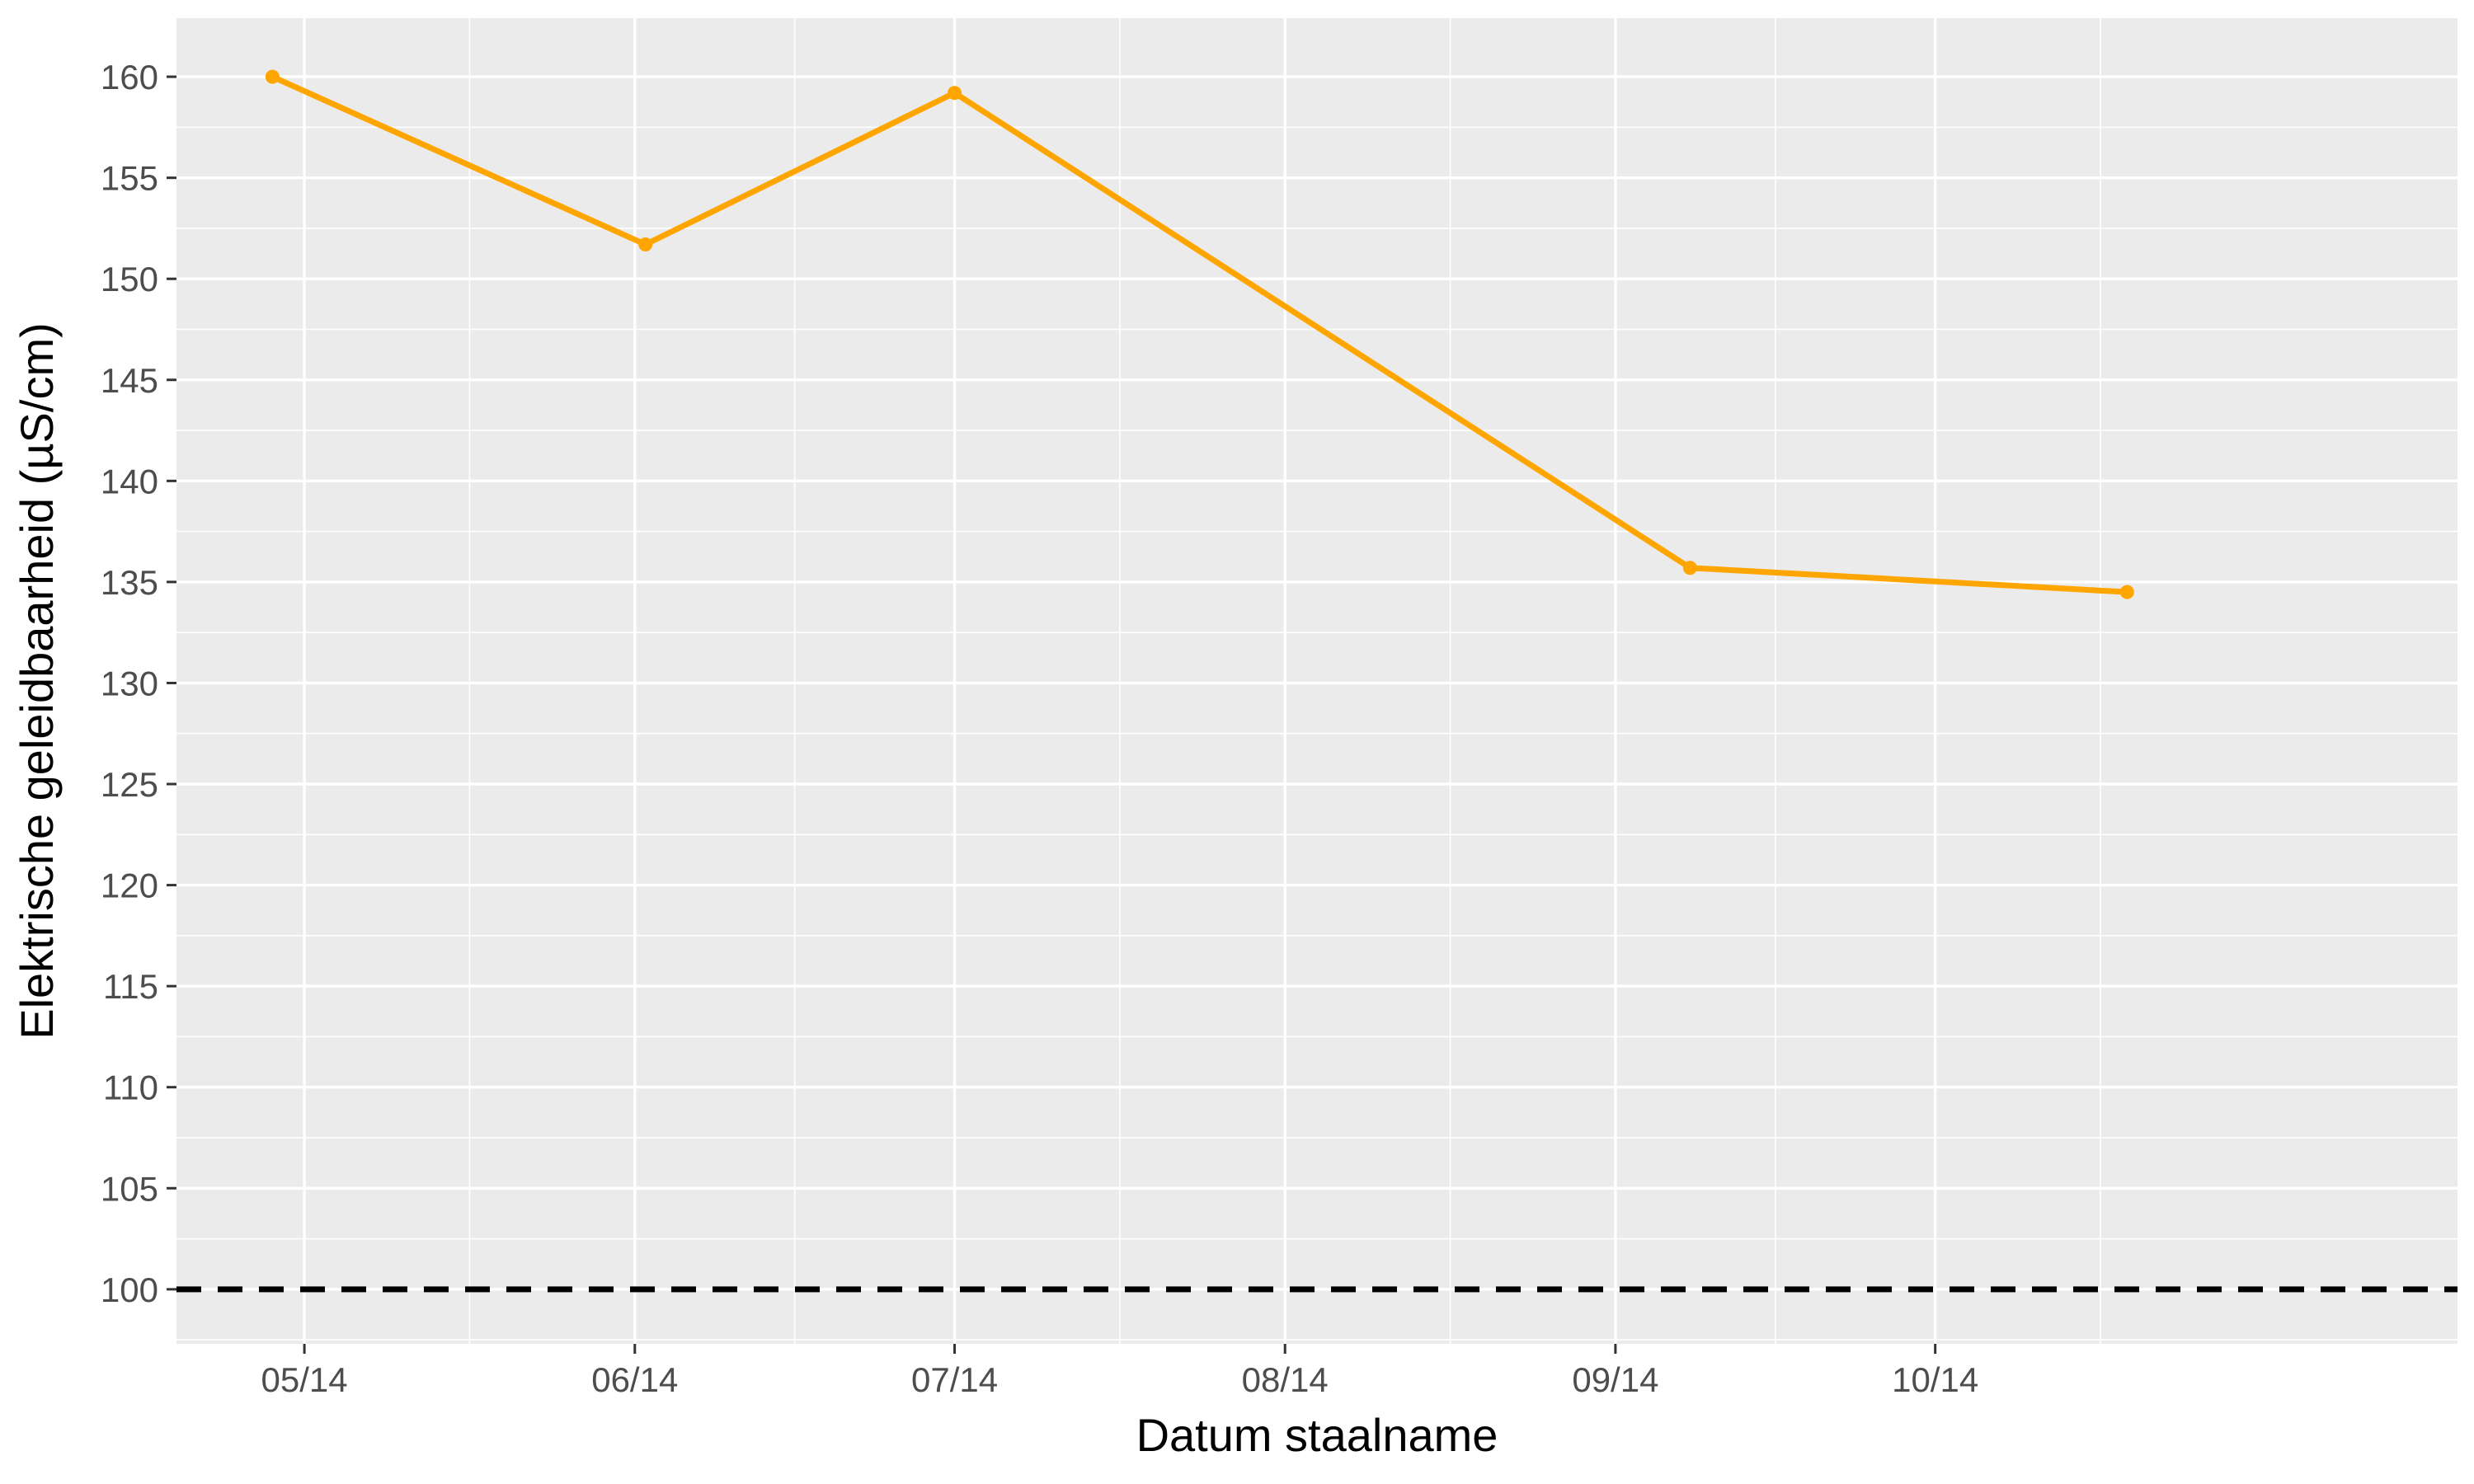 The image size is (2474, 1484). What do you see at coordinates (129, 1289) in the screenshot?
I see `y-tick-label: 100` at bounding box center [129, 1289].